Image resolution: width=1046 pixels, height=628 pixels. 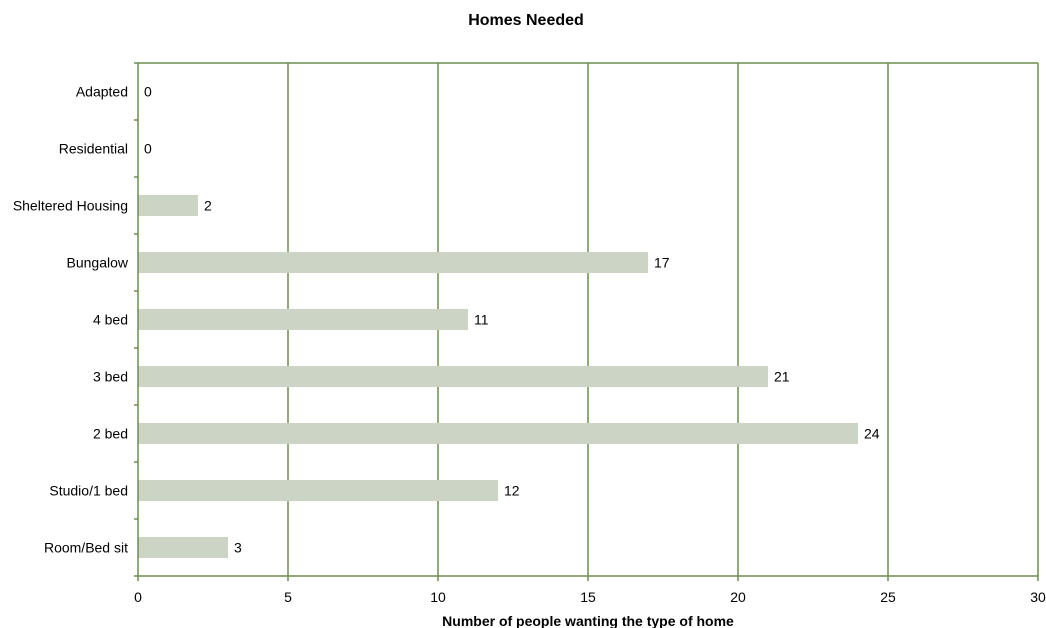 I want to click on category-label: Residential, so click(x=93, y=149).